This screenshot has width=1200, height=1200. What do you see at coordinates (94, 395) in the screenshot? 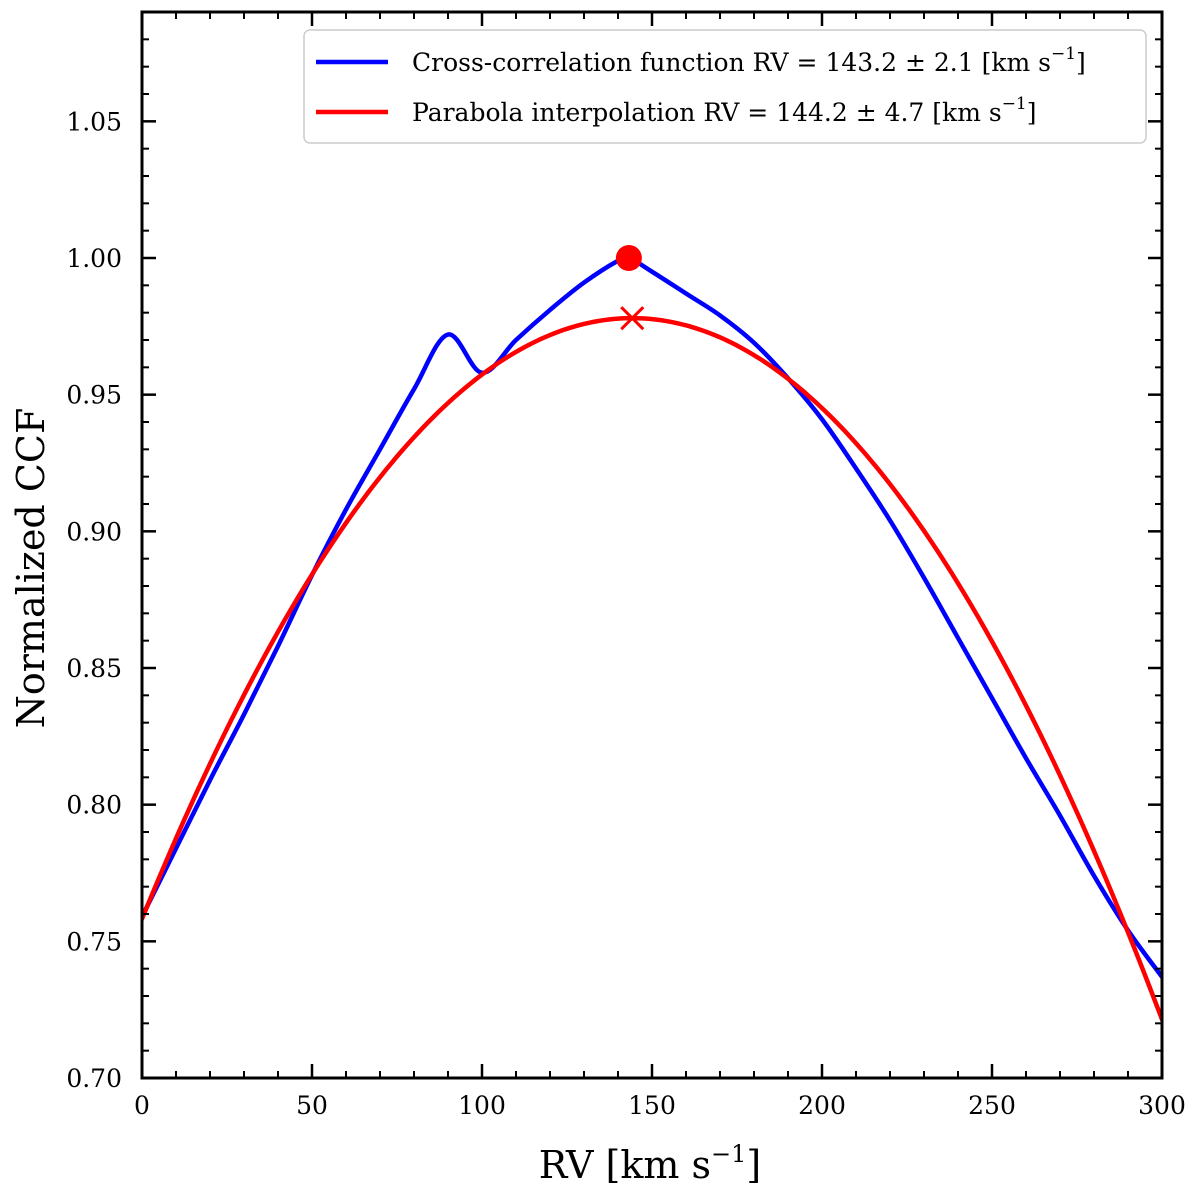
I see `y-tick-label: 0.95` at bounding box center [94, 395].